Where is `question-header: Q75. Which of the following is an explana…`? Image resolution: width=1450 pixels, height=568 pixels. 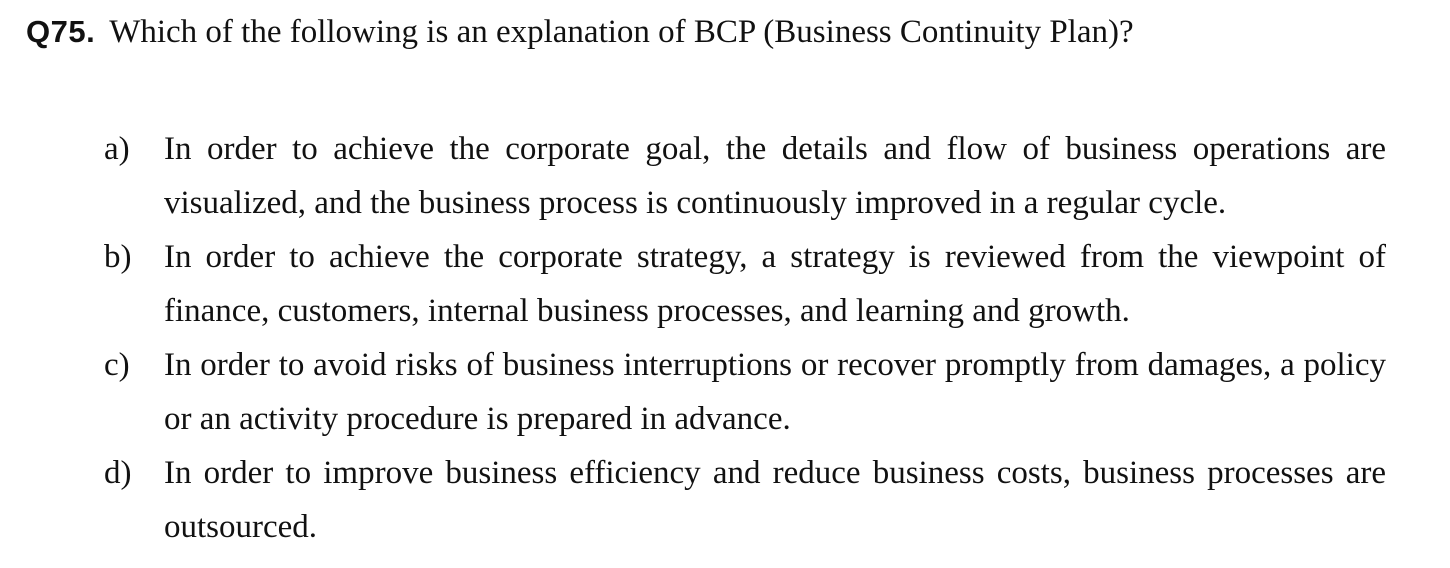
question-header: Q75. Which of the following is an explana… is located at coordinates (726, 32).